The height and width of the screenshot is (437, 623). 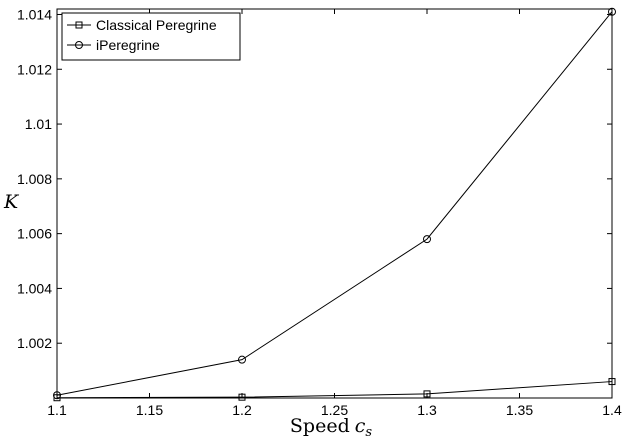 I want to click on legend-label-classical-peregrine: Classical Peregrine, so click(x=156, y=25).